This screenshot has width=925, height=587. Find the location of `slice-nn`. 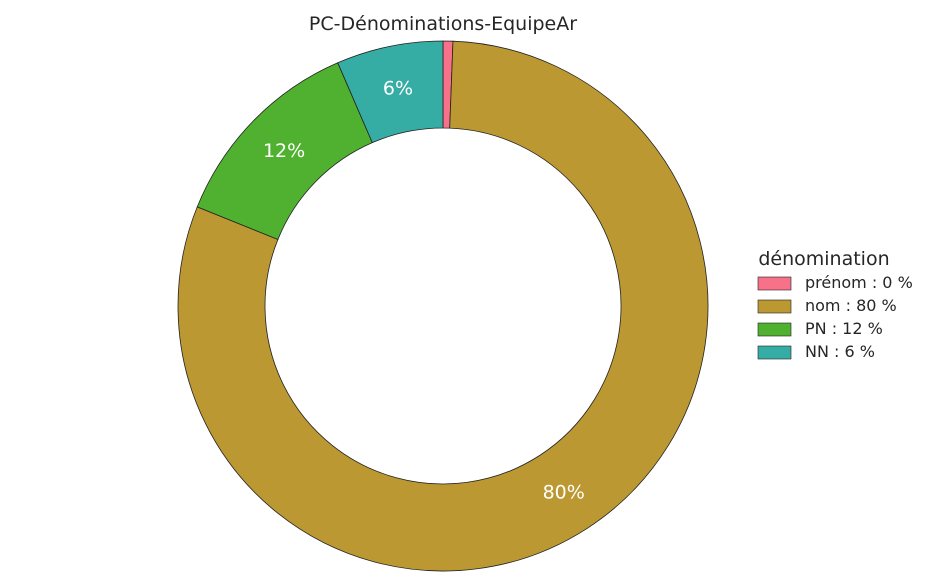

slice-nn is located at coordinates (390, 92).